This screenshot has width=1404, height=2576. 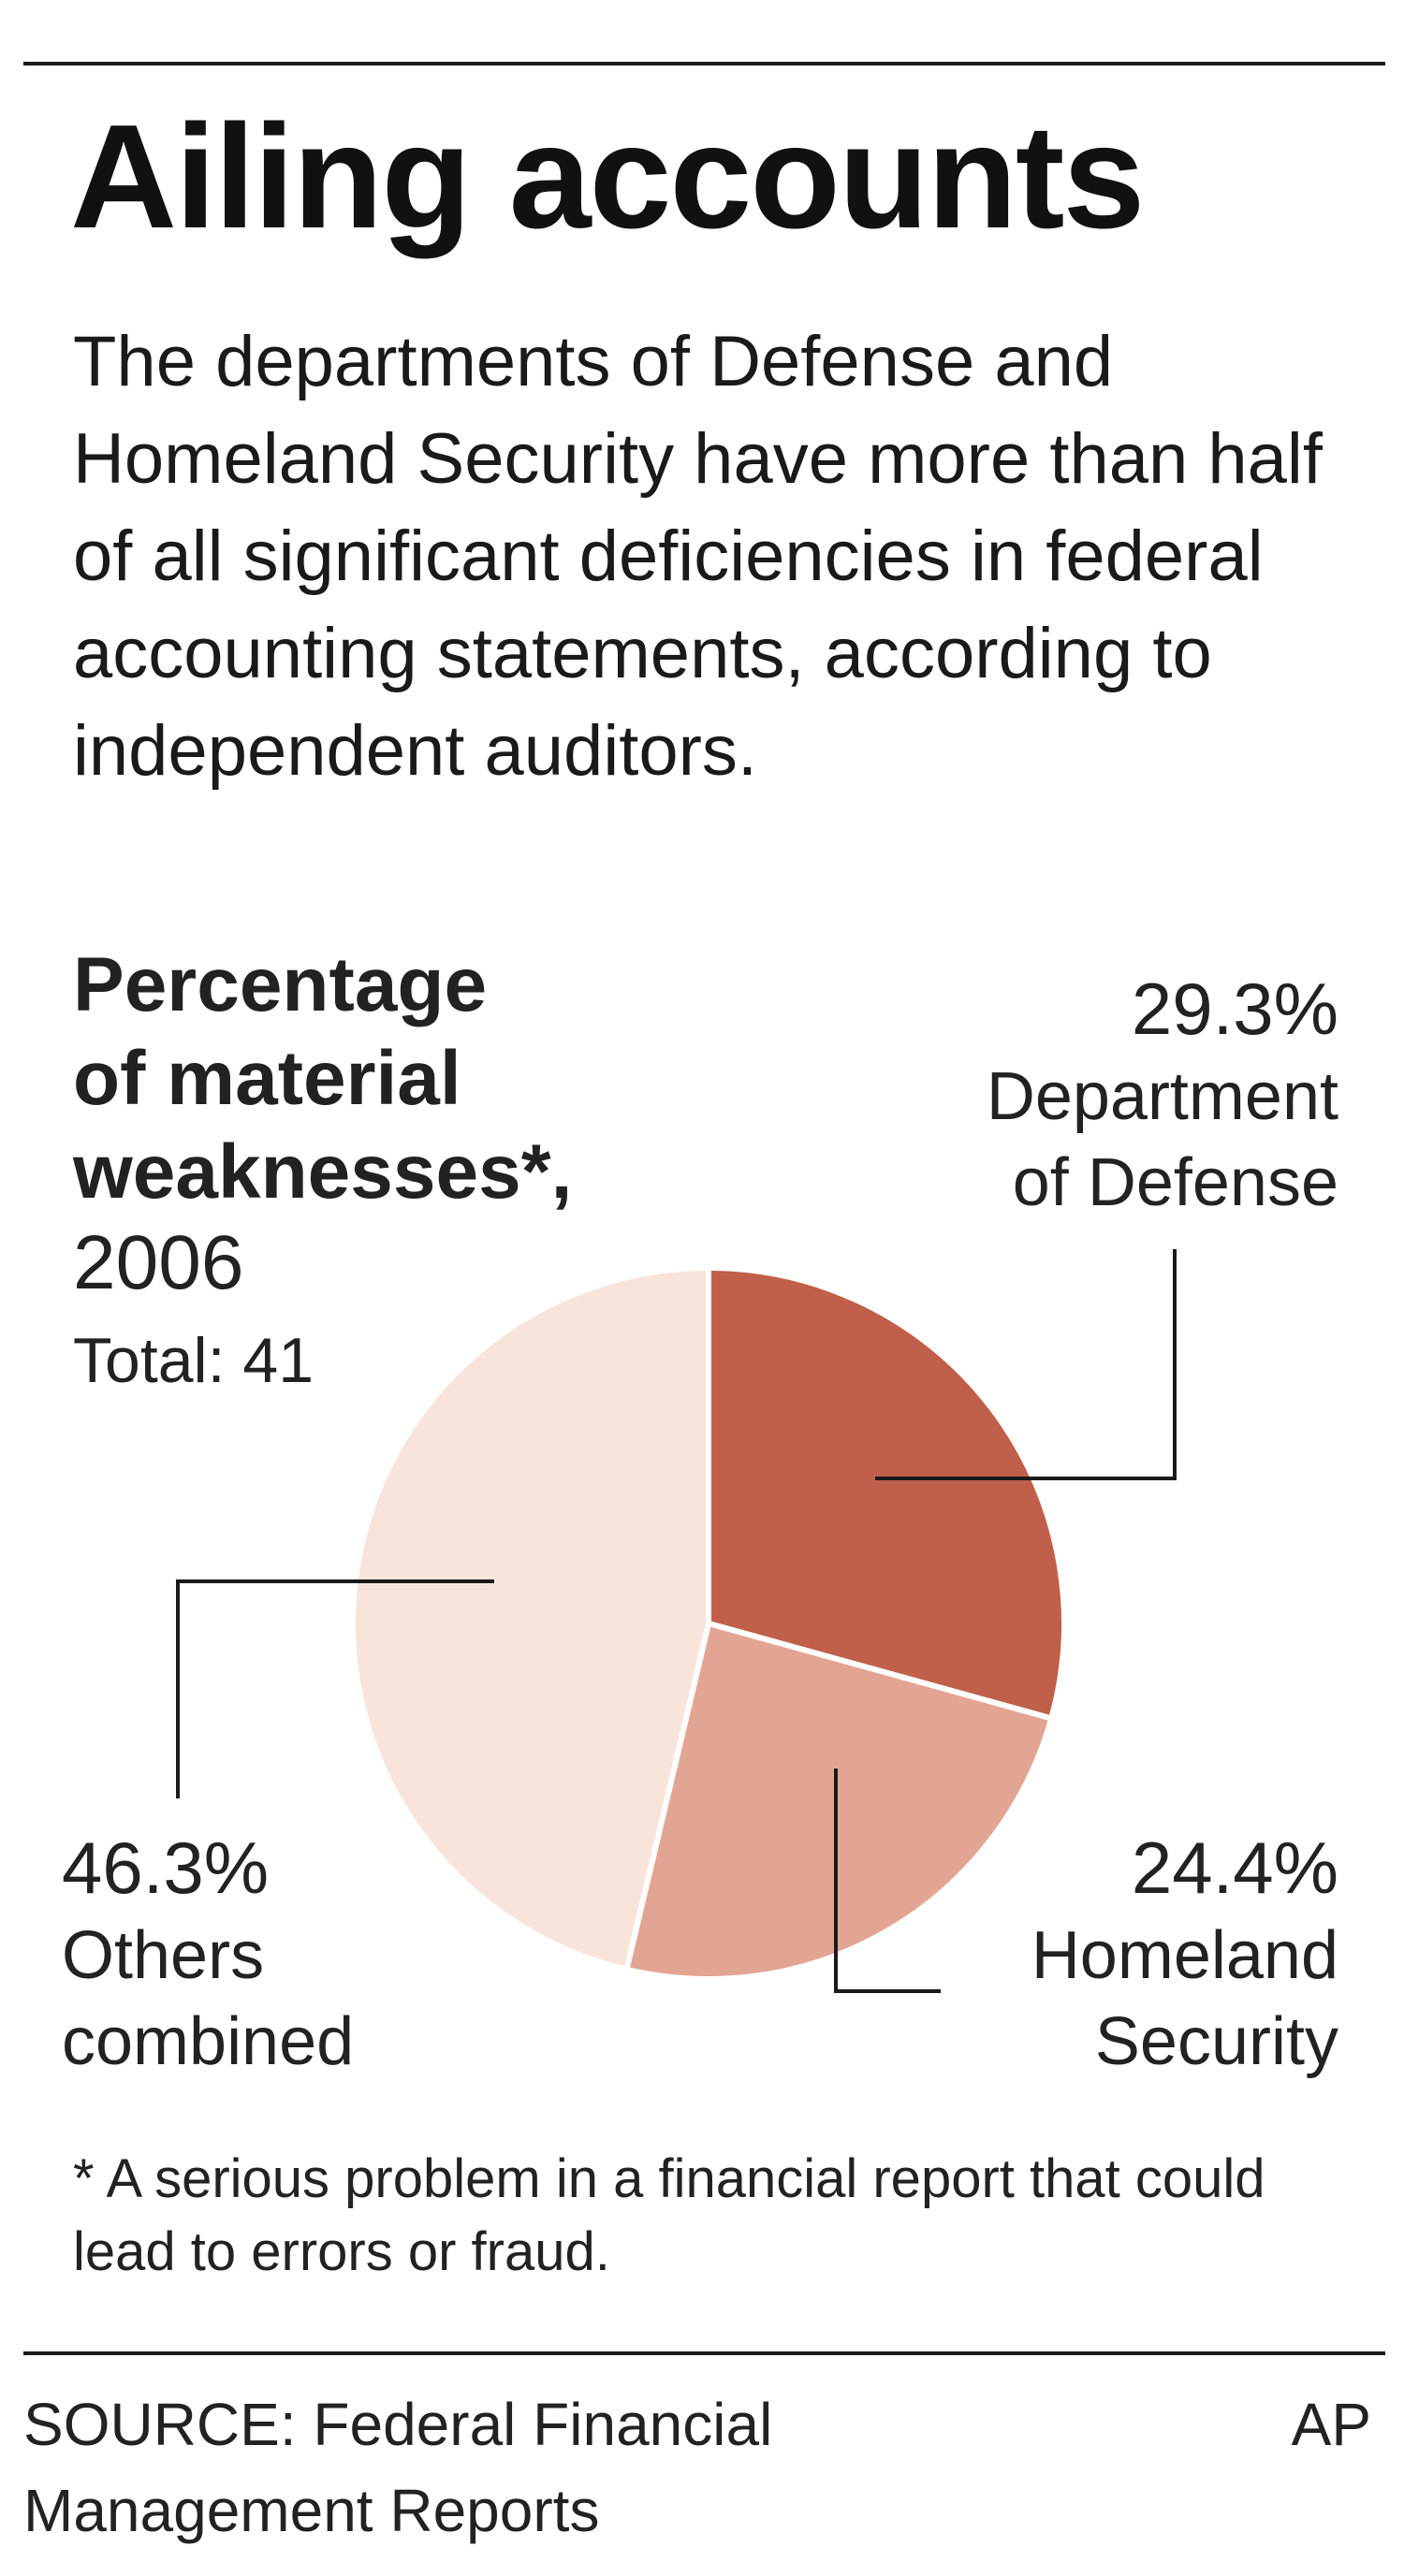 I want to click on leader-line-homeland, so click(x=887, y=1880).